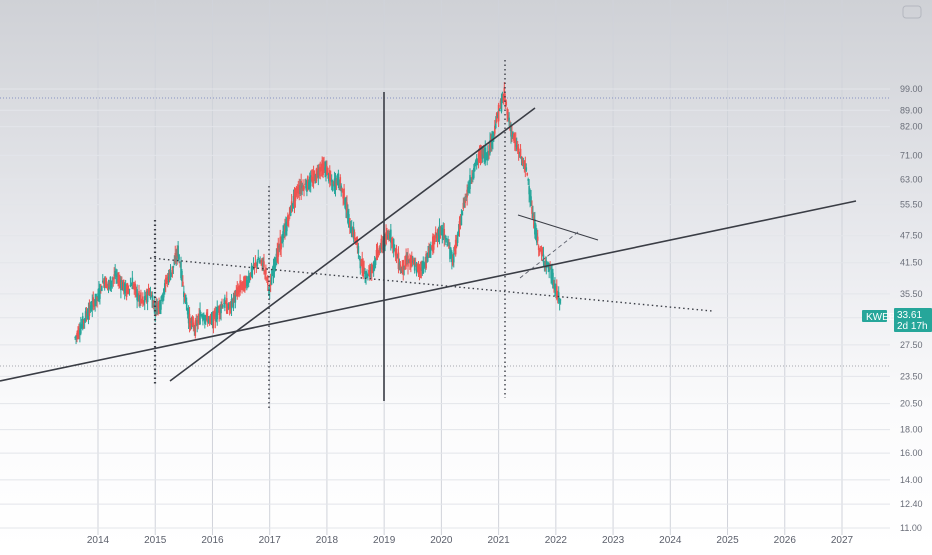  I want to click on y-tick-label: 20.50, so click(911, 404).